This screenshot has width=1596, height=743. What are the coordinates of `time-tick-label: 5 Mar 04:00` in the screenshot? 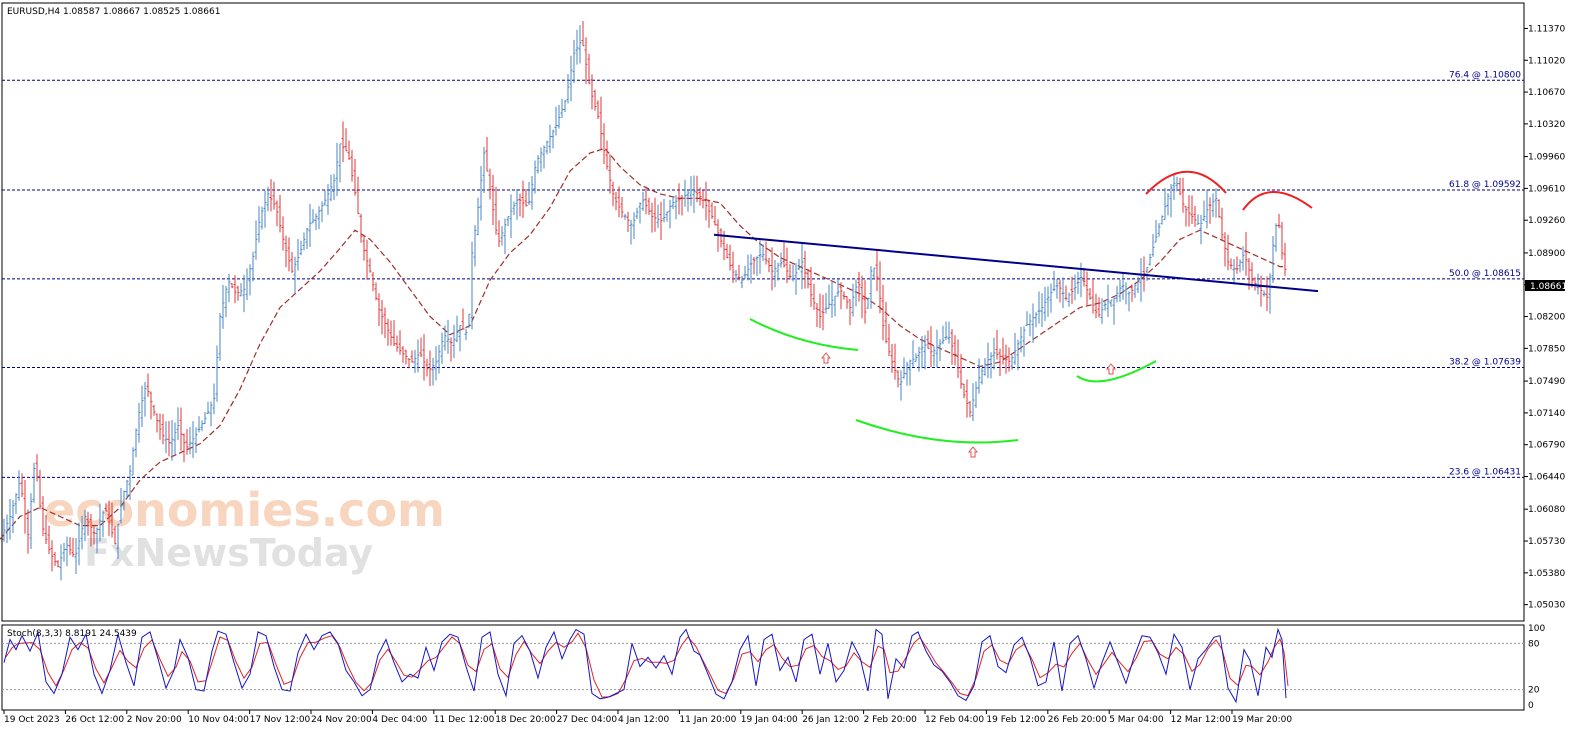 It's located at (1136, 720).